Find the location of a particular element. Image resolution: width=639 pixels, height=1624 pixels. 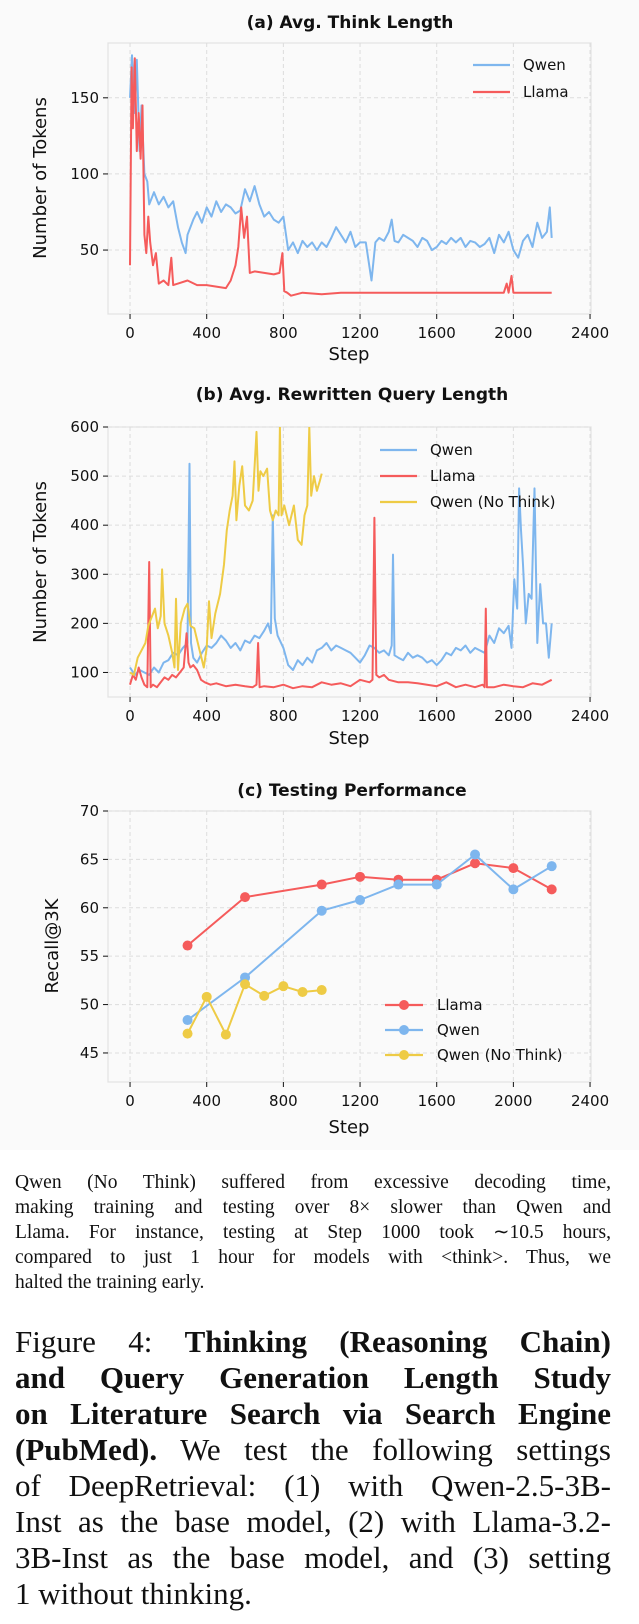

caption-line: on Literature Search via Search Engine is located at coordinates (313, 1414).